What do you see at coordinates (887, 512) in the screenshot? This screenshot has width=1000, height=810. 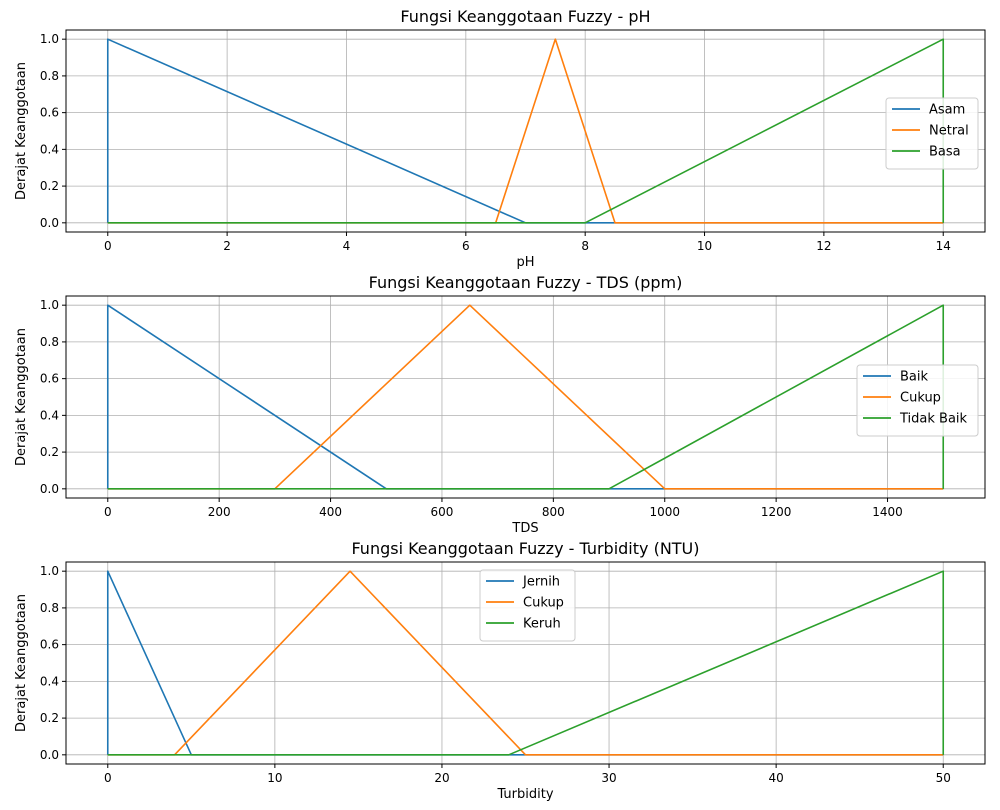 I see `x-tick-label: 1400` at bounding box center [887, 512].